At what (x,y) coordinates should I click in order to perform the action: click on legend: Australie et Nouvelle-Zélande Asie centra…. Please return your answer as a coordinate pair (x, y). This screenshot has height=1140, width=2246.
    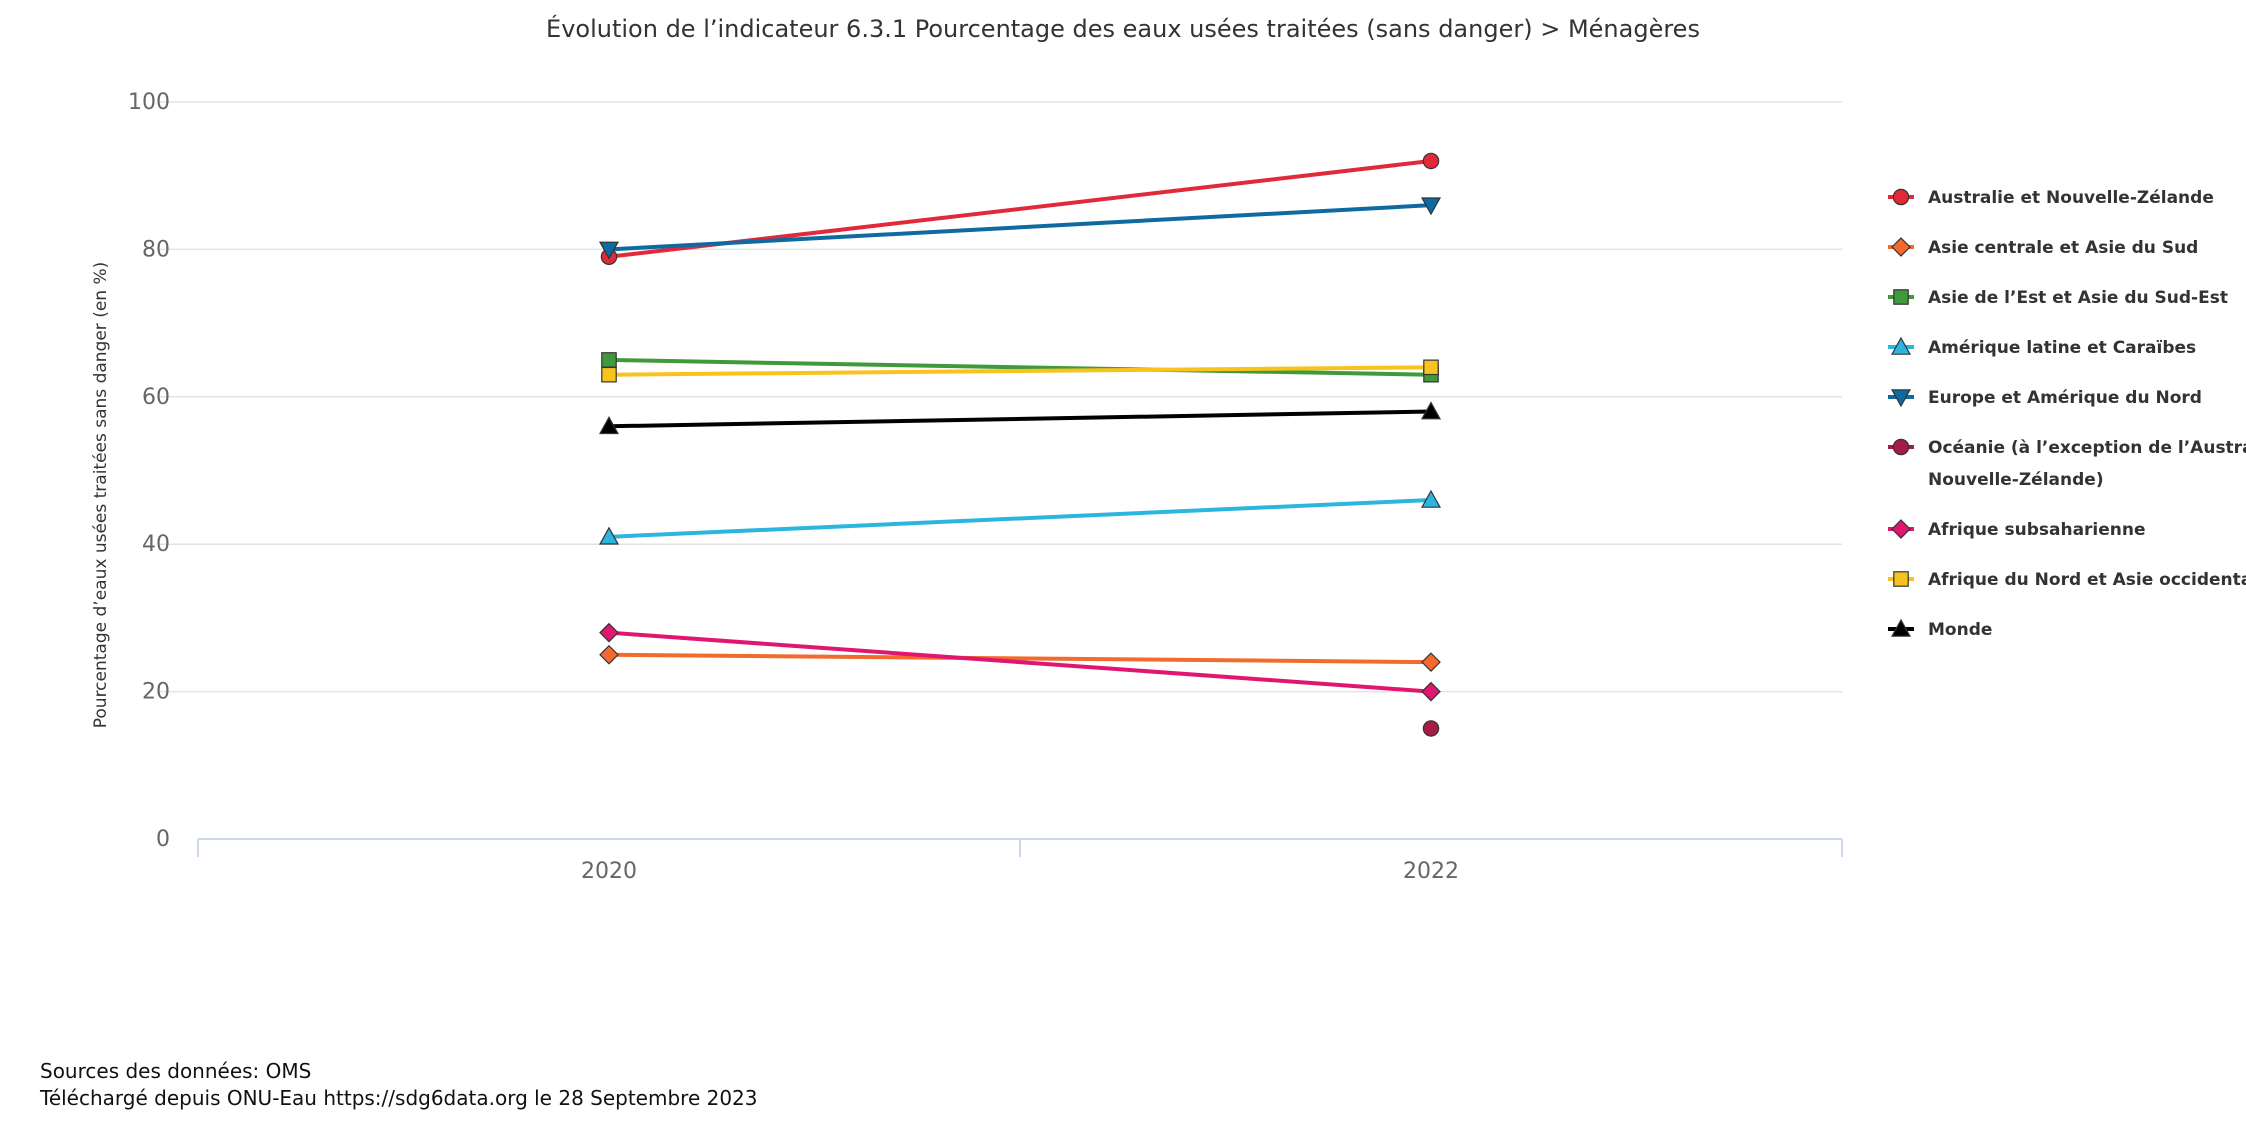
    Looking at the image, I should click on (2067, 414).